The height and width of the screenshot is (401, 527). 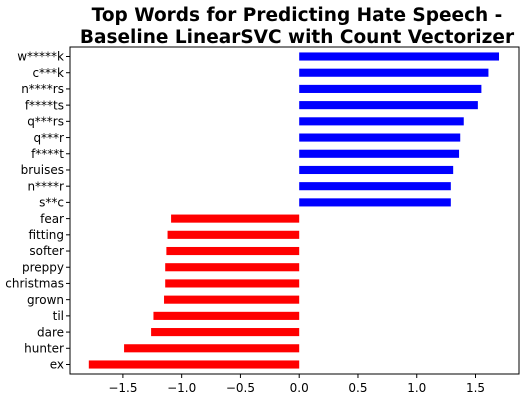 What do you see at coordinates (40, 57) in the screenshot?
I see `y-tick-label: w*****k` at bounding box center [40, 57].